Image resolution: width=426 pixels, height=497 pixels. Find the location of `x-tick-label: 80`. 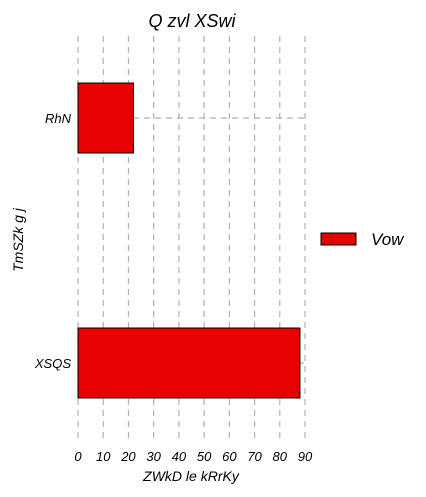

x-tick-label: 80 is located at coordinates (280, 456).